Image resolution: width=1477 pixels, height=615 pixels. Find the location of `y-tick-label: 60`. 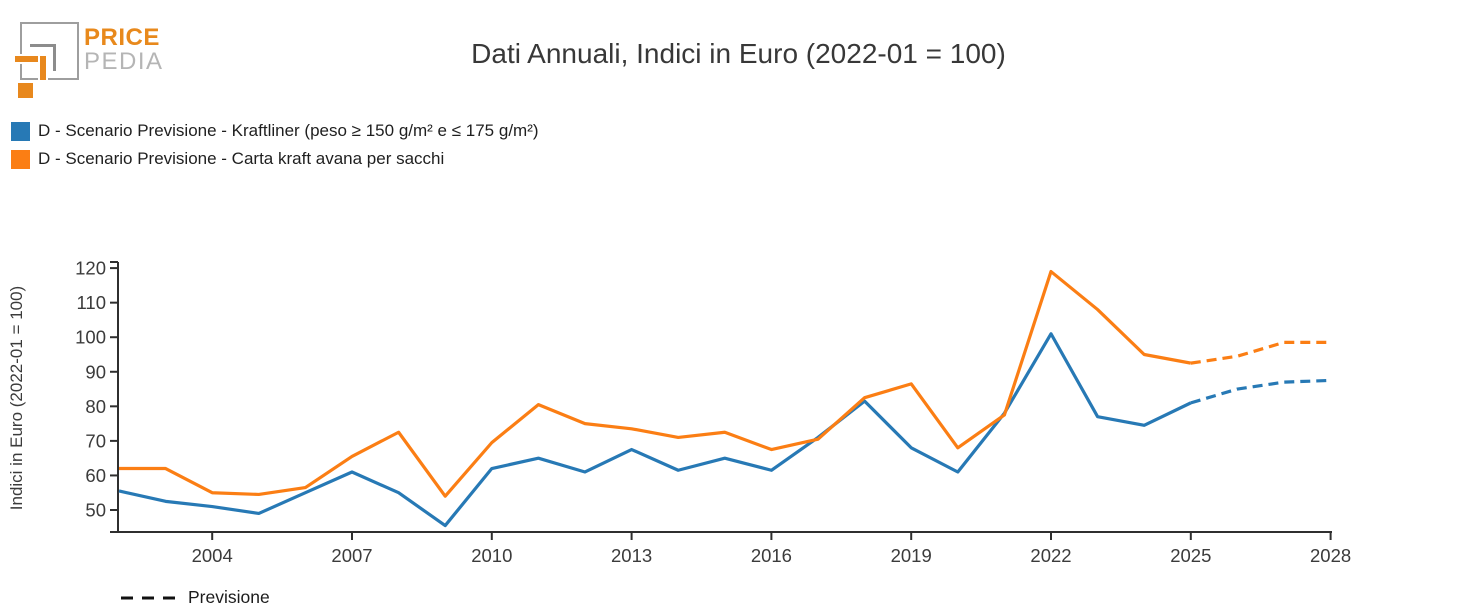

y-tick-label: 60 is located at coordinates (95, 475).